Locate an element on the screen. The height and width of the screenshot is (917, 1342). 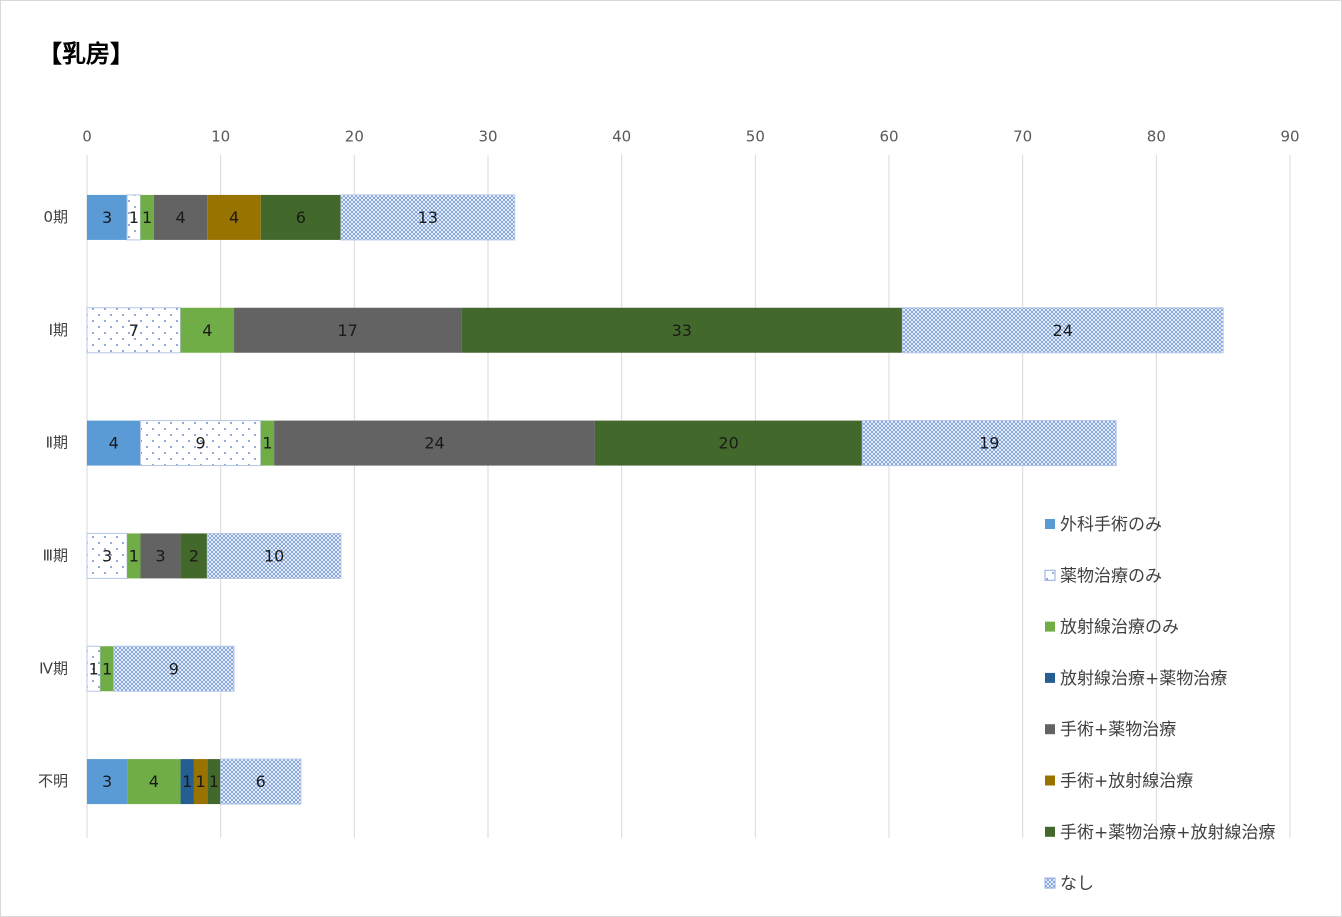
x-tick-label: 10 is located at coordinates (220, 137).